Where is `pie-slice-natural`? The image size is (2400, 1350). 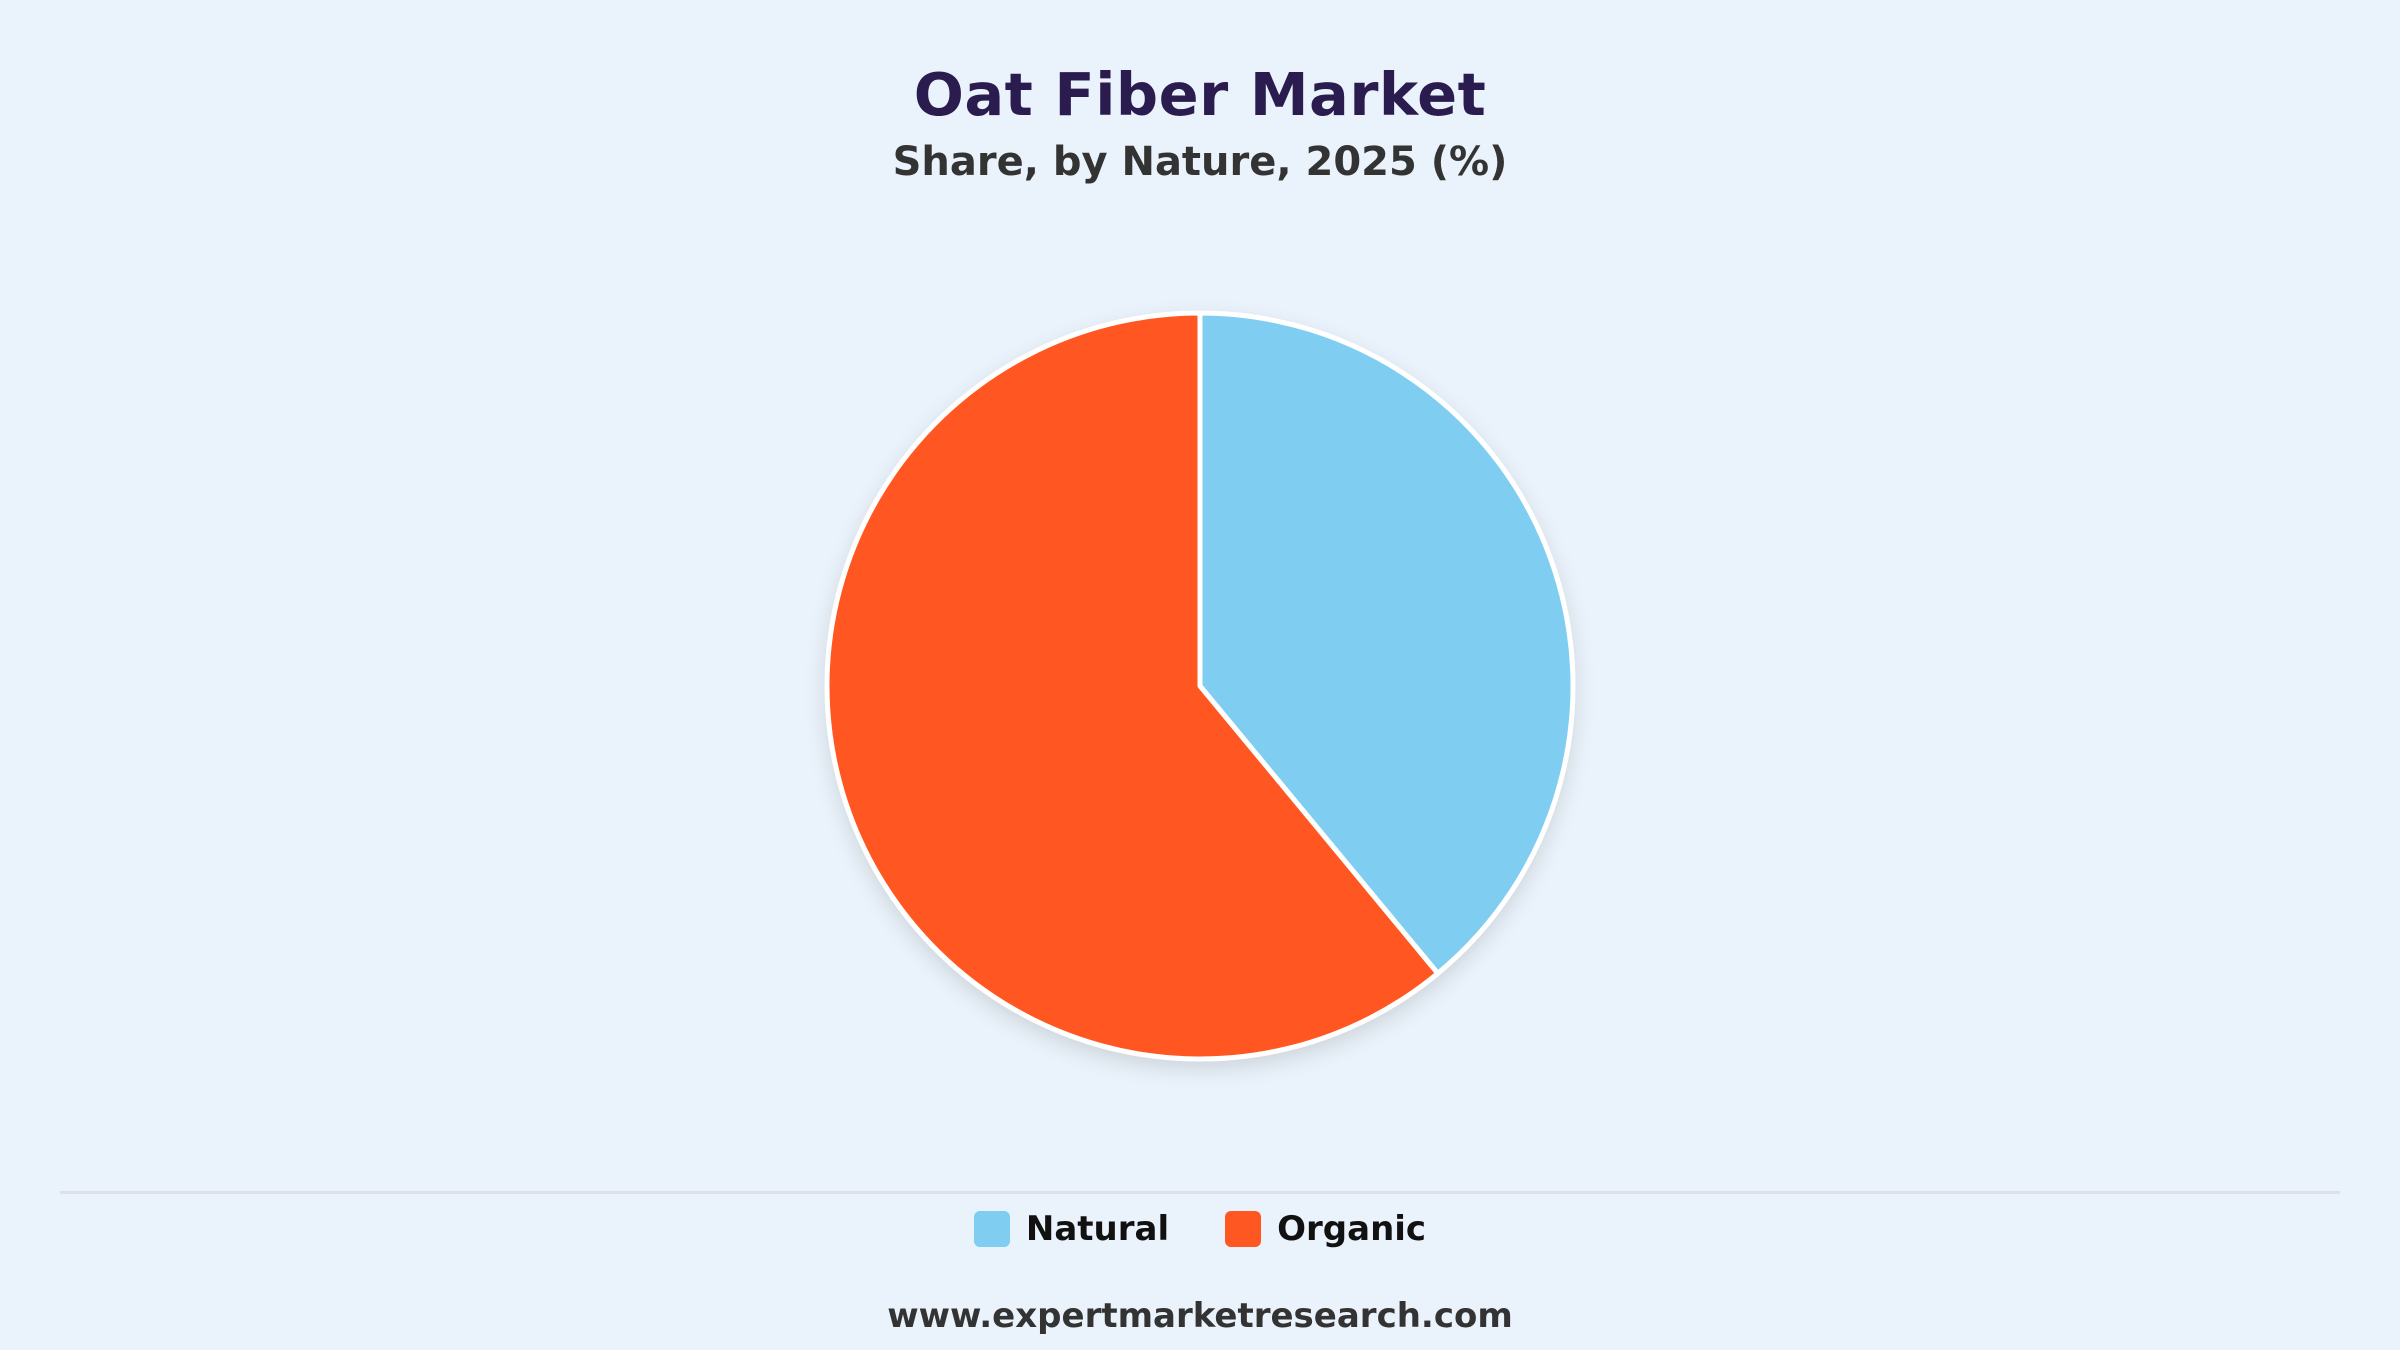
pie-slice-natural is located at coordinates (1386, 643).